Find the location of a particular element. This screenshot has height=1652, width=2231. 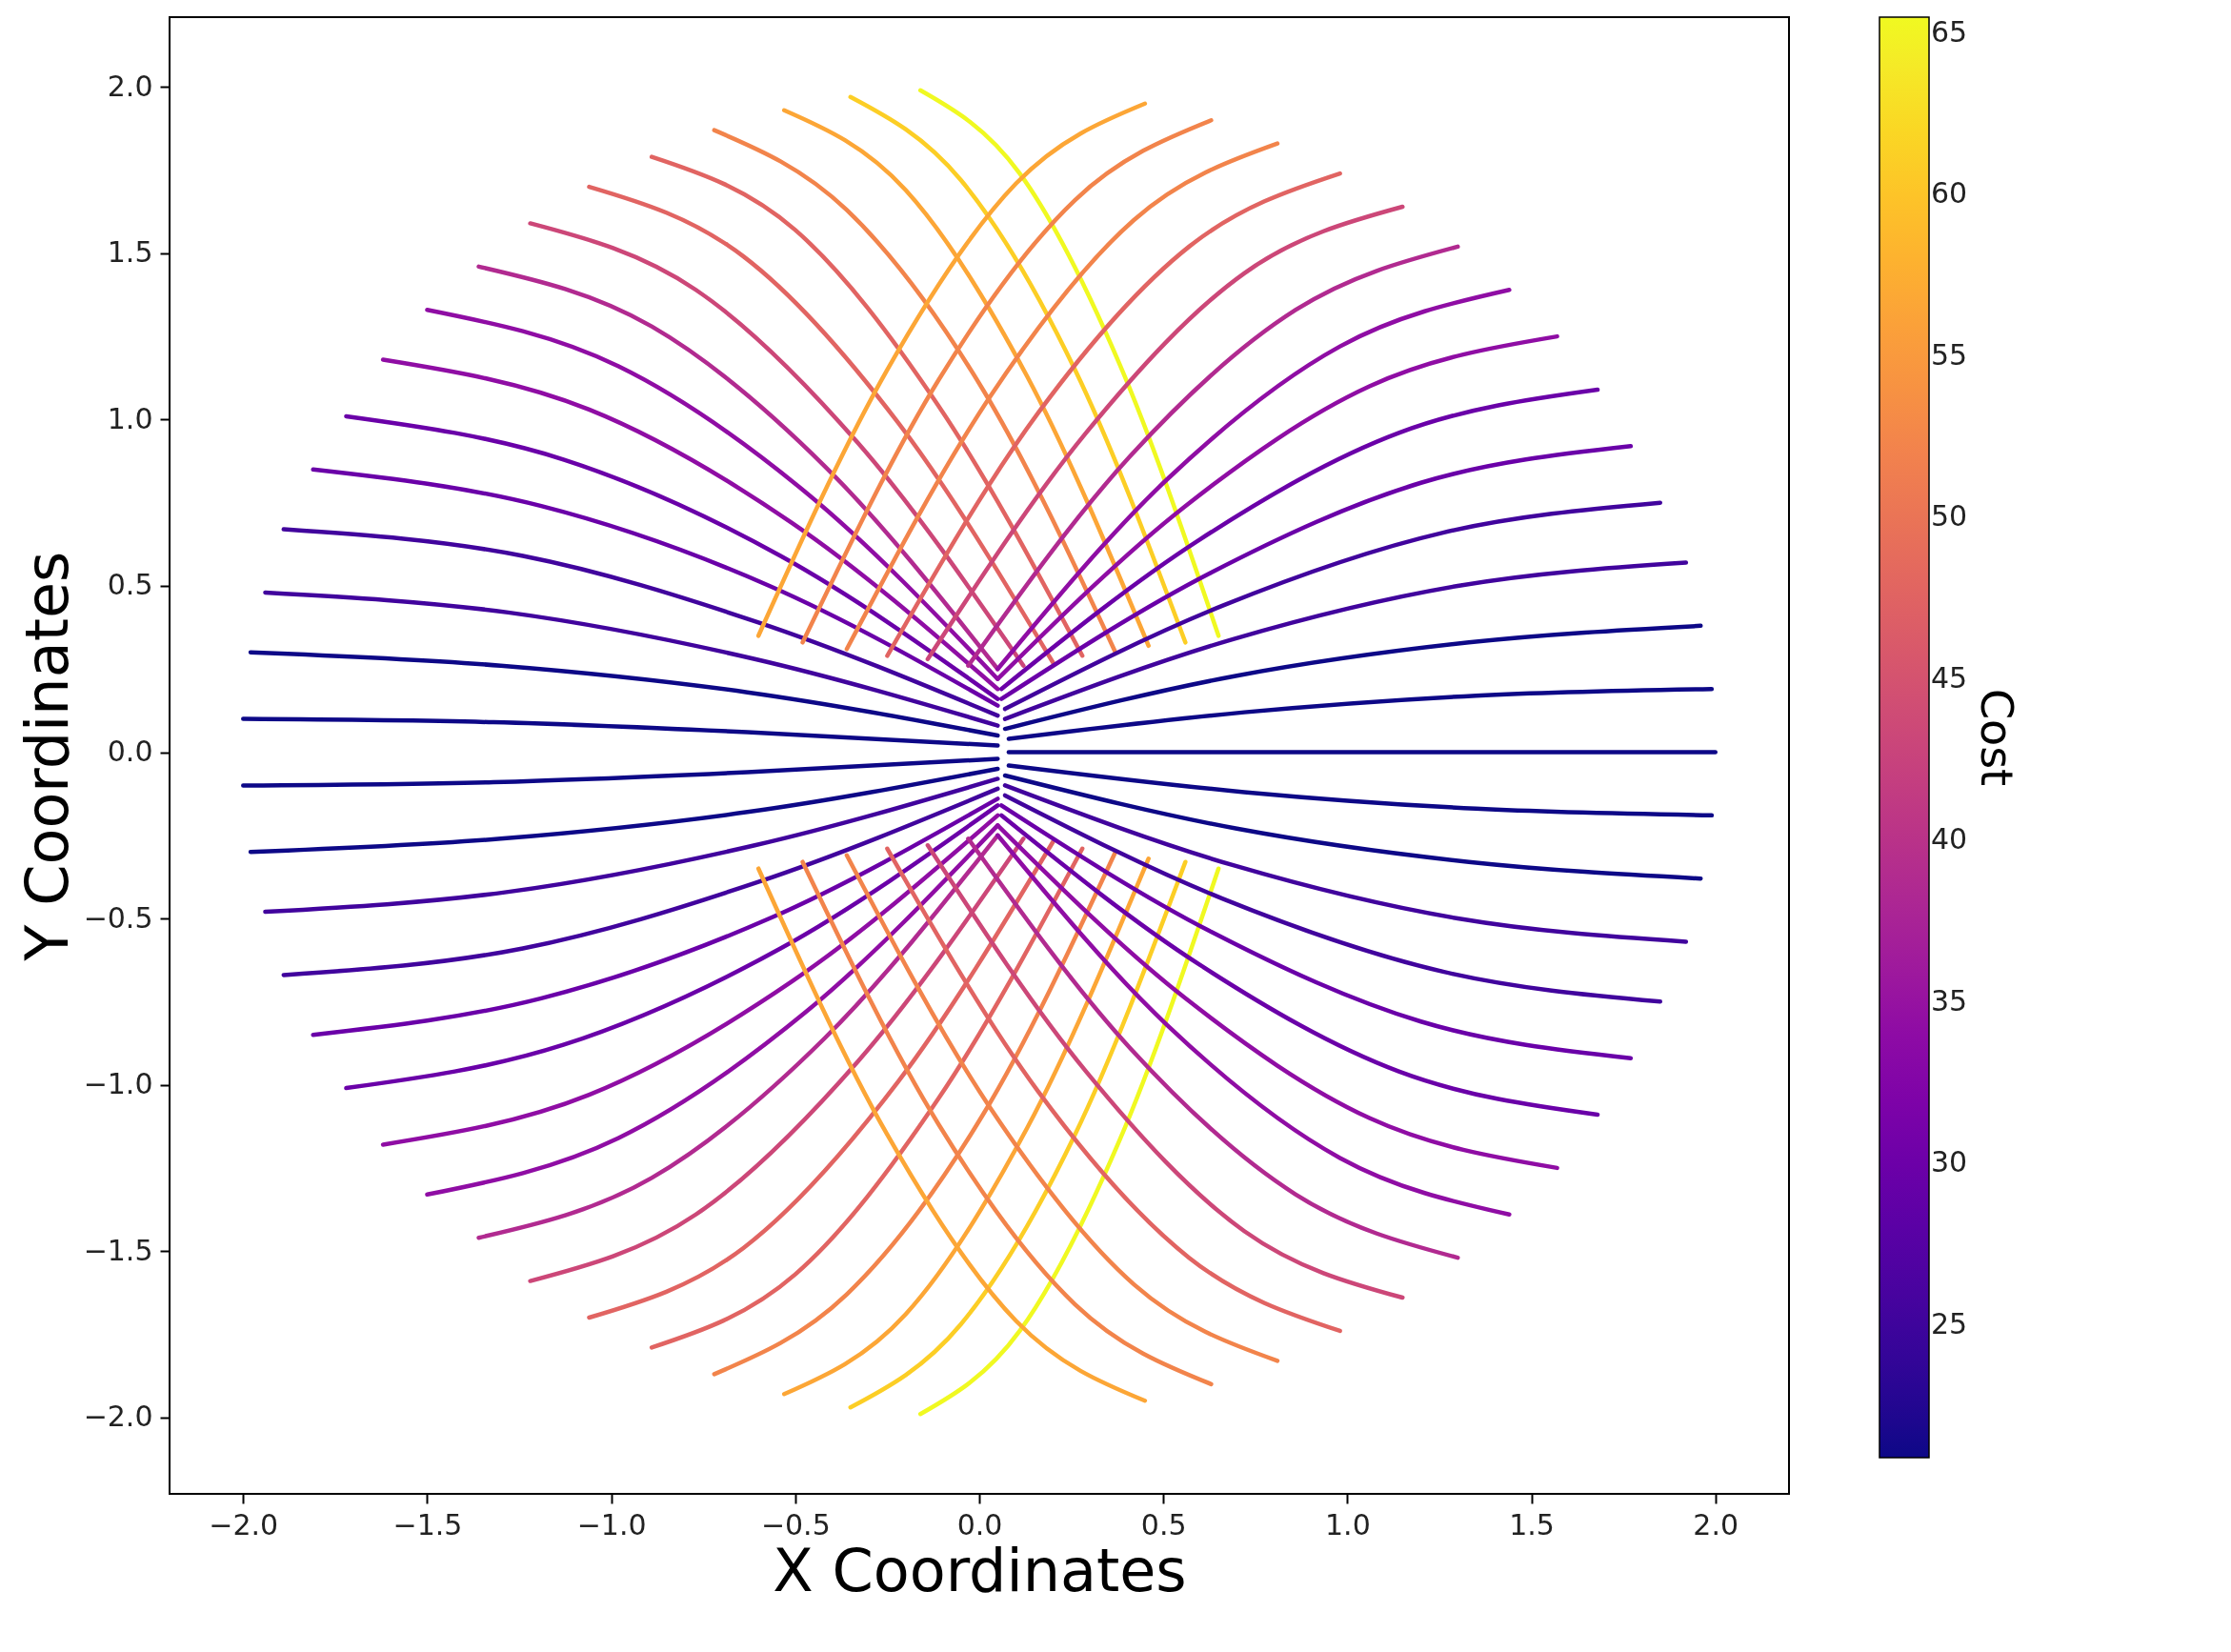

y-tick-label: −1.0 is located at coordinates (118, 1084).